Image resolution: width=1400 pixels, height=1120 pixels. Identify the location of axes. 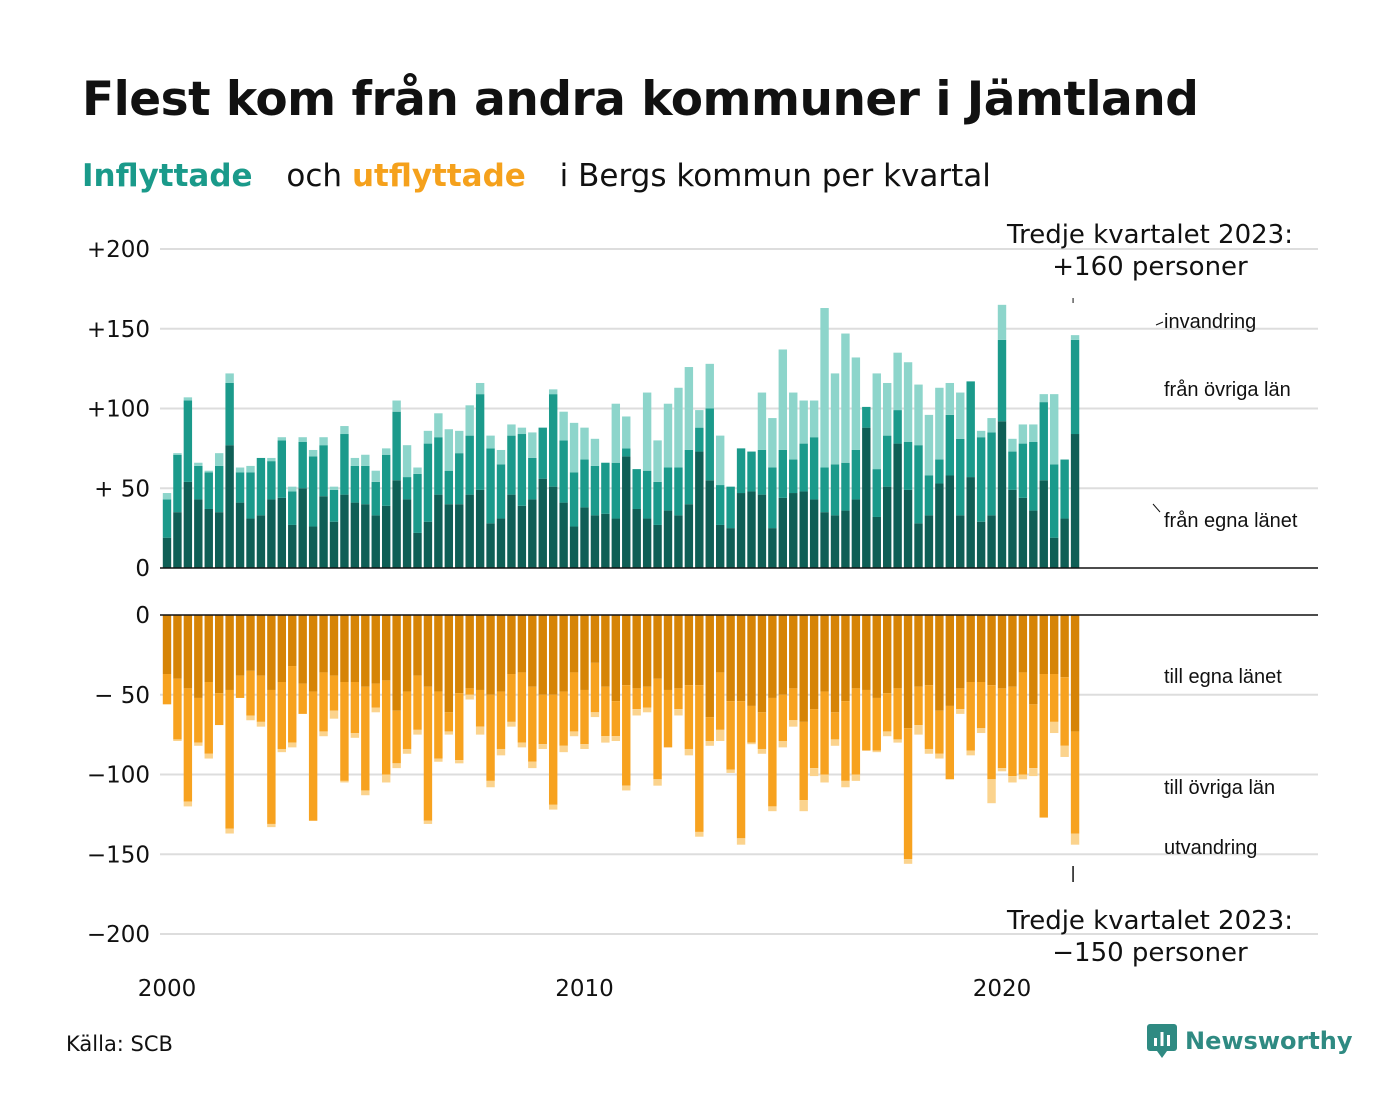
(739, 591).